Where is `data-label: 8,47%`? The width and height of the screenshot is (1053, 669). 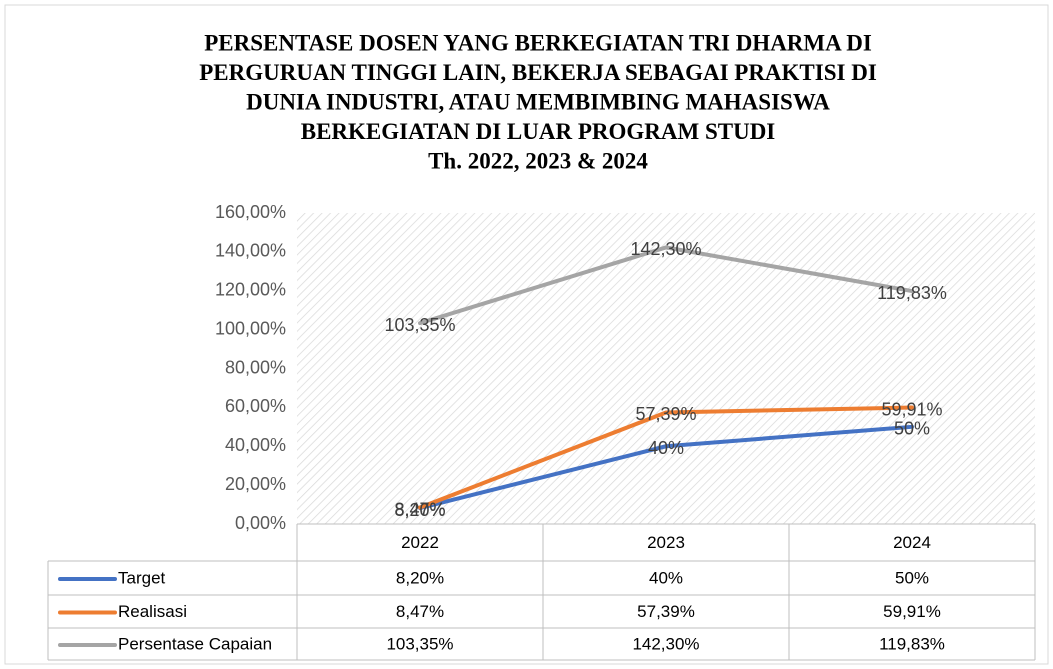 data-label: 8,47% is located at coordinates (419, 509).